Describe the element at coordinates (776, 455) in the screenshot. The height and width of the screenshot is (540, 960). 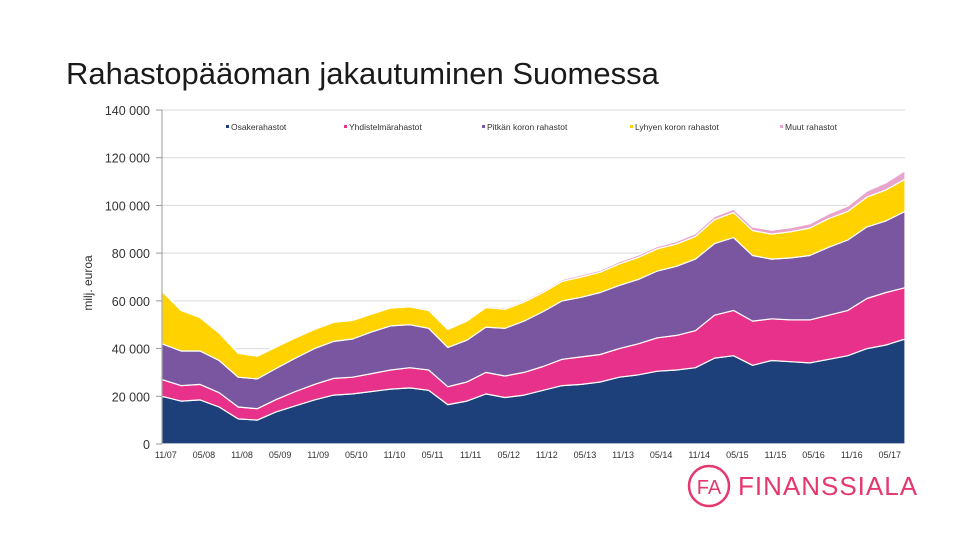
I see `x-tick-label: 11/15` at that location.